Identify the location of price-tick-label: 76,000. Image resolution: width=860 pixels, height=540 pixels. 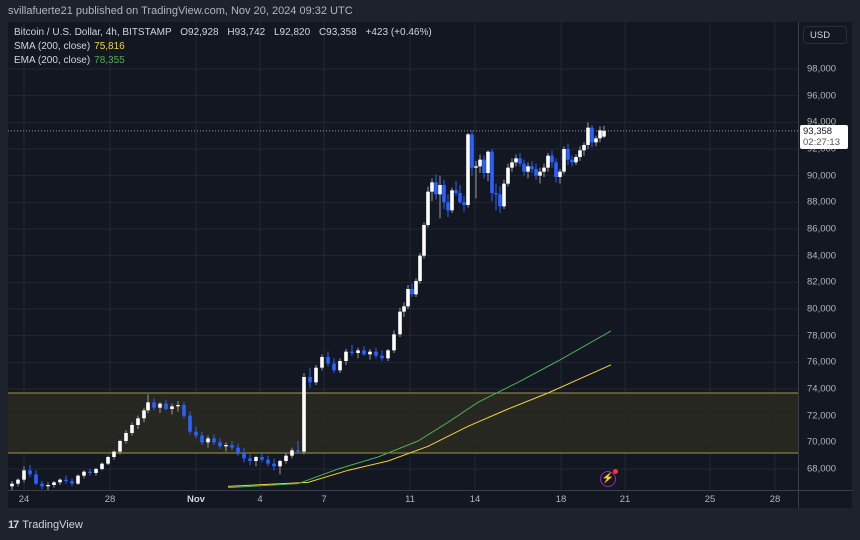
(822, 362).